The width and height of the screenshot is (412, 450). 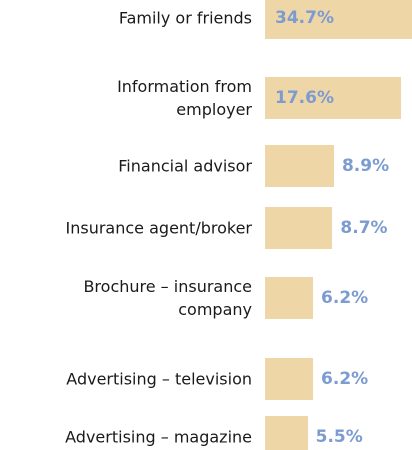 What do you see at coordinates (304, 18) in the screenshot?
I see `value-label: 34.7%` at bounding box center [304, 18].